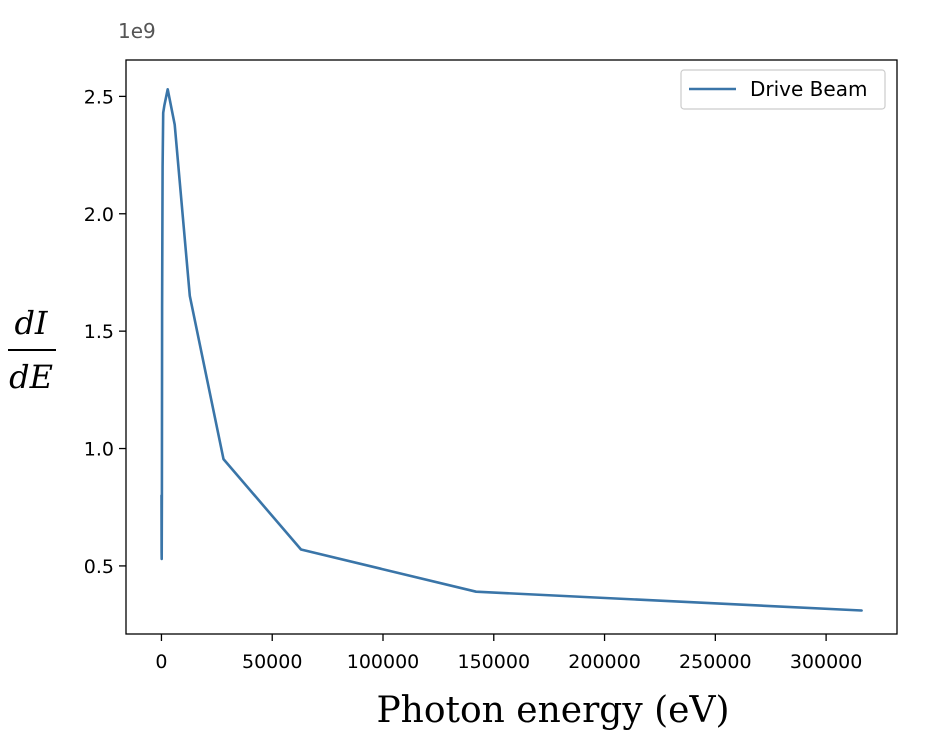  What do you see at coordinates (99, 332) in the screenshot?
I see `y-tick-label: 1.5` at bounding box center [99, 332].